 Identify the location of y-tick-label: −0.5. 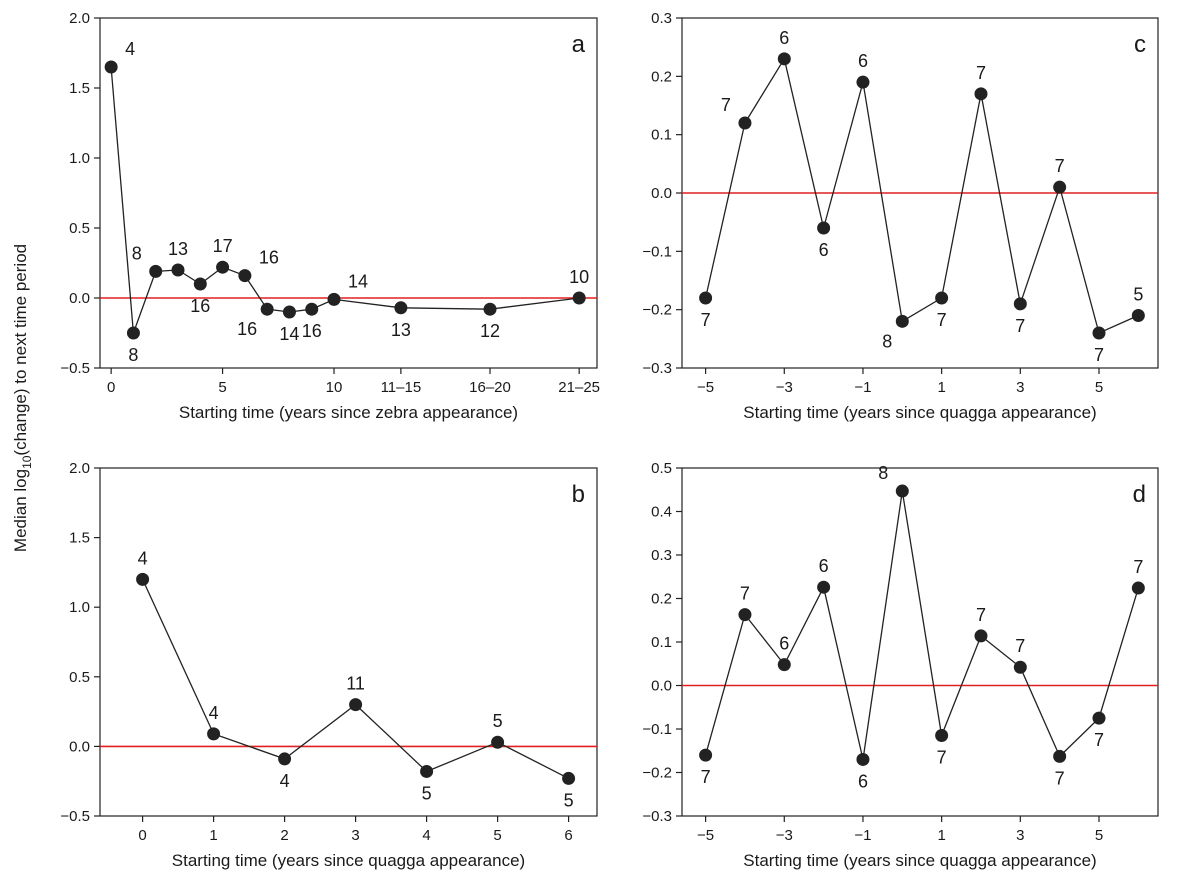
(75, 816).